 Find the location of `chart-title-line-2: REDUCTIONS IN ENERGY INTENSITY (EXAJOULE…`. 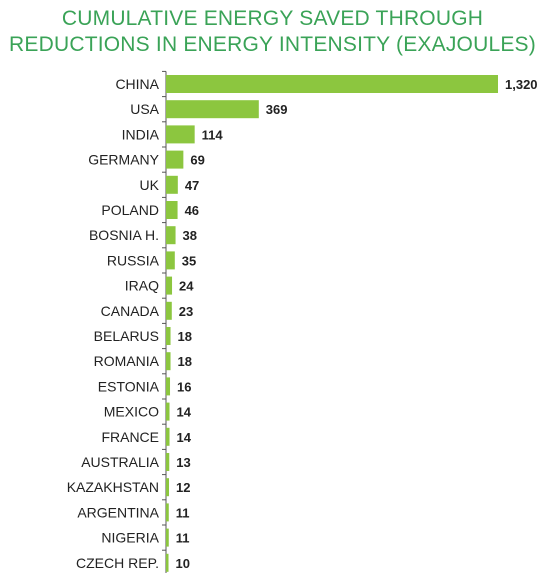

chart-title-line-2: REDUCTIONS IN ENERGY INTENSITY (EXAJOULE… is located at coordinates (272, 44).